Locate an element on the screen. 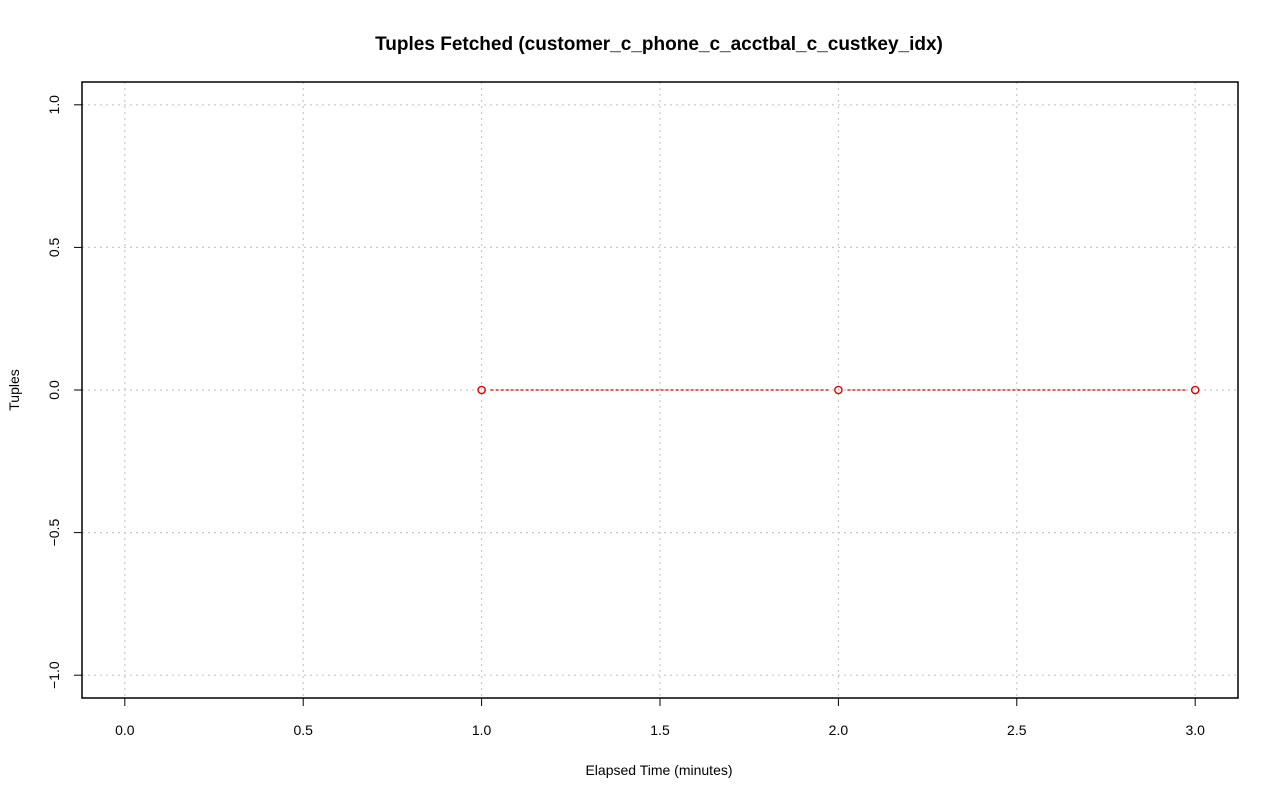 The width and height of the screenshot is (1280, 801). y-tick-label: −0.5 is located at coordinates (54, 533).